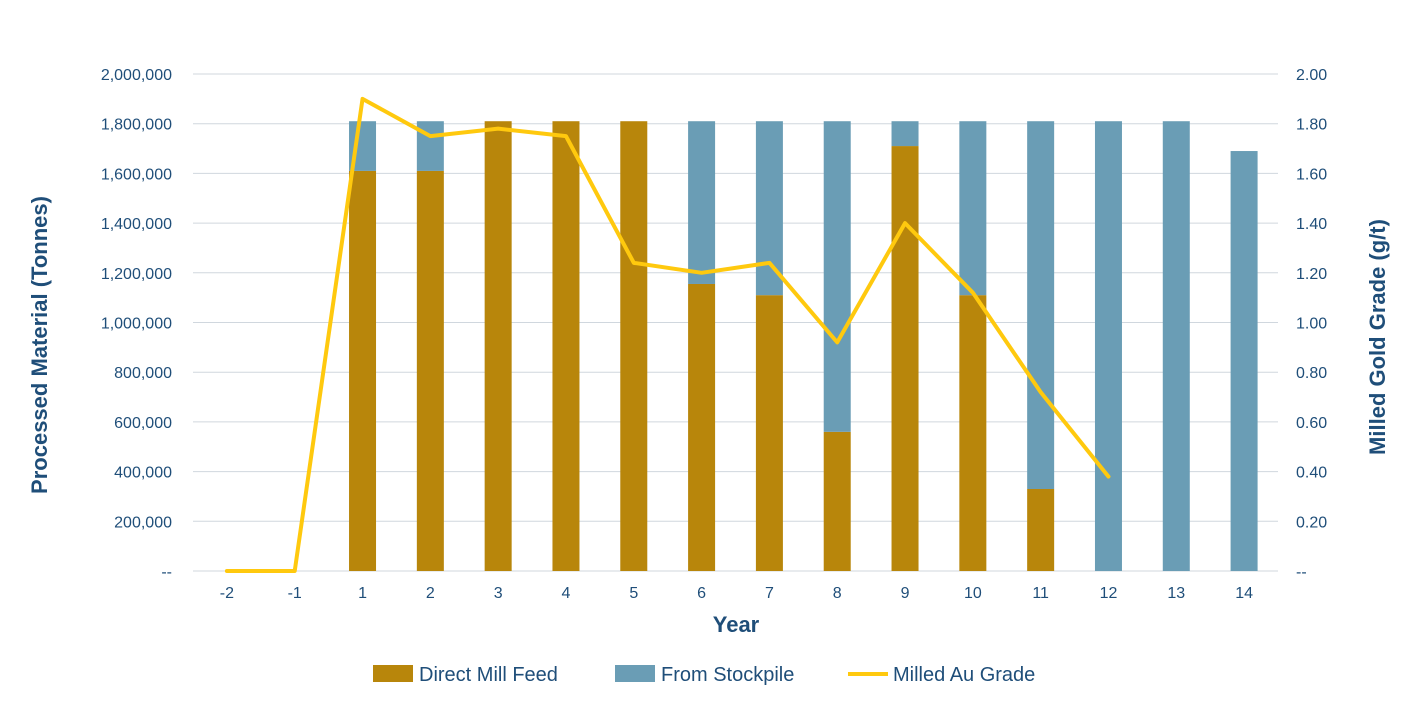 This screenshot has height=706, width=1425. Describe the element at coordinates (905, 593) in the screenshot. I see `x-tick-label: 9` at that location.